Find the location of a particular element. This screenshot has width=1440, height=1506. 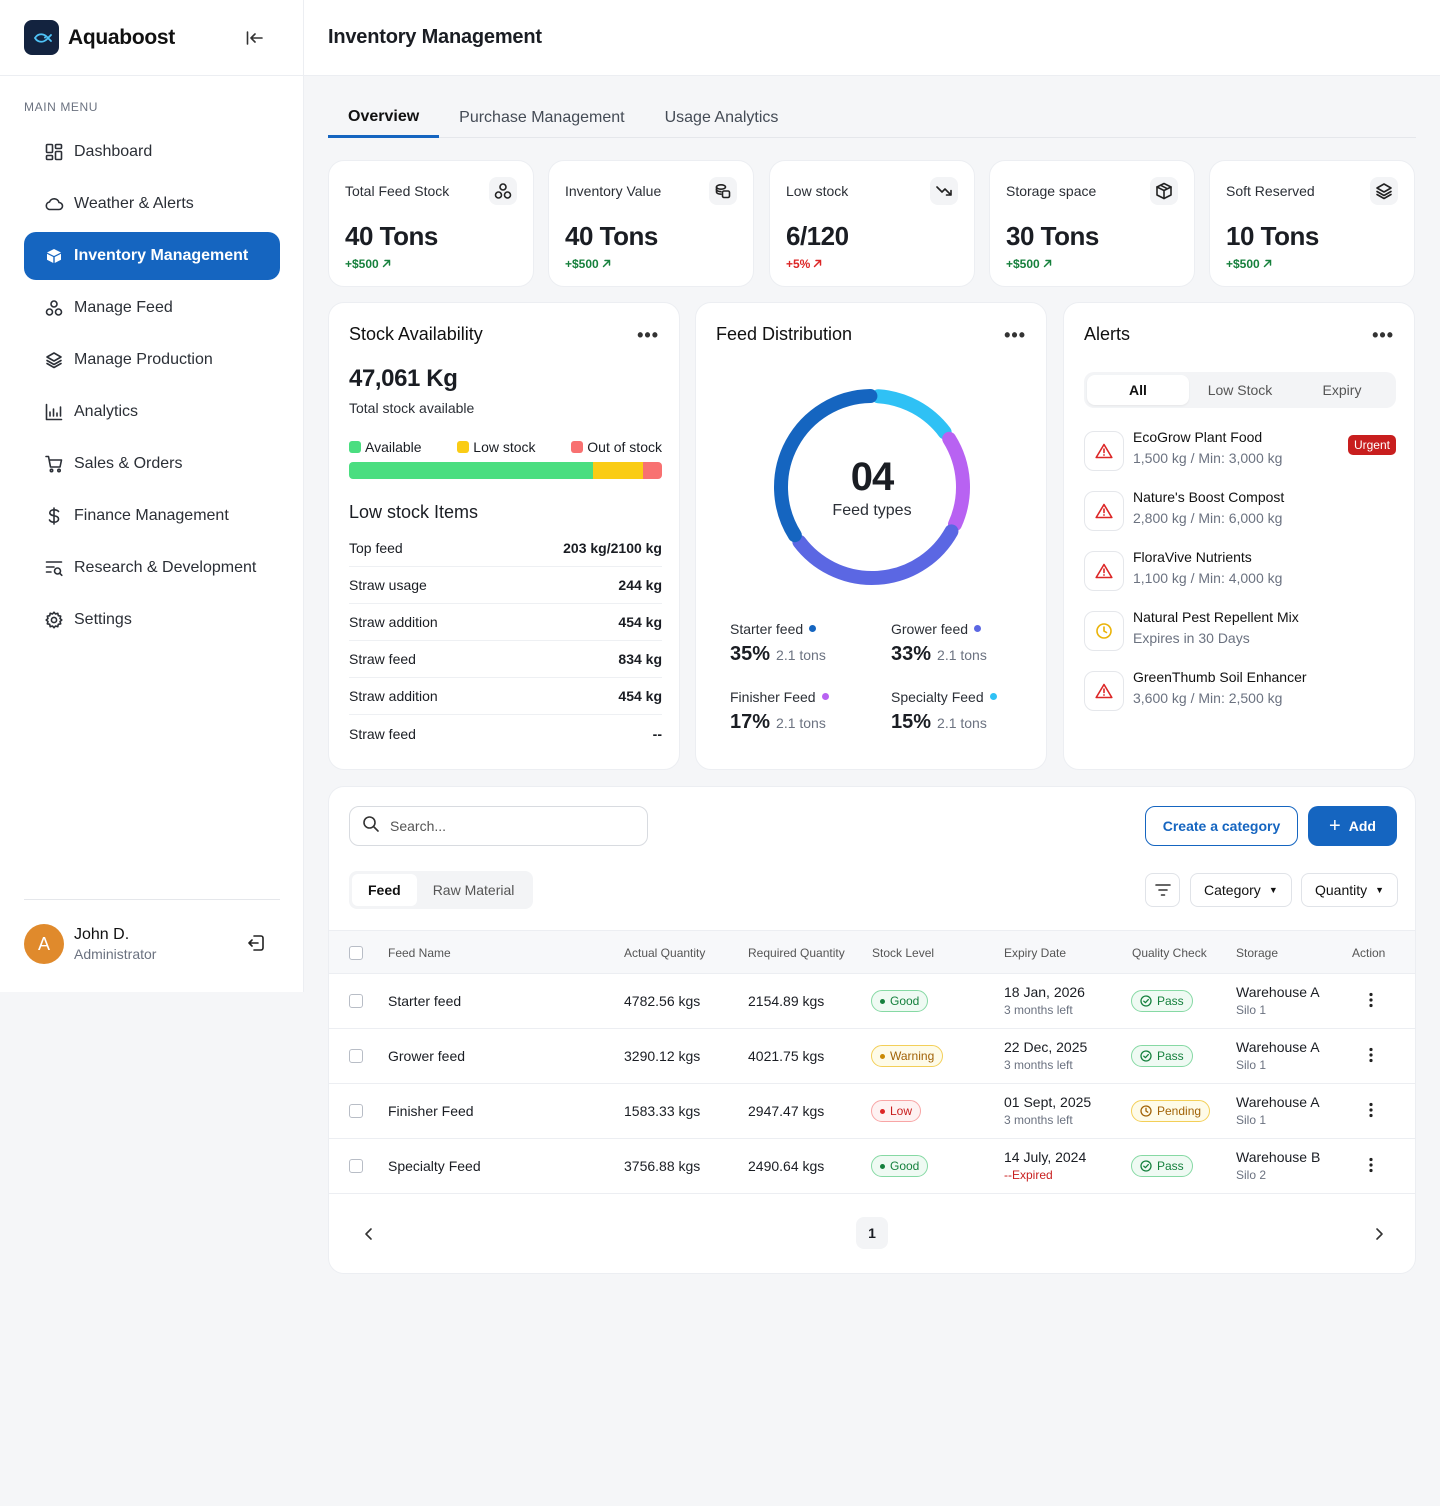

sidebar-item-label: Dashboard is located at coordinates (113, 151).